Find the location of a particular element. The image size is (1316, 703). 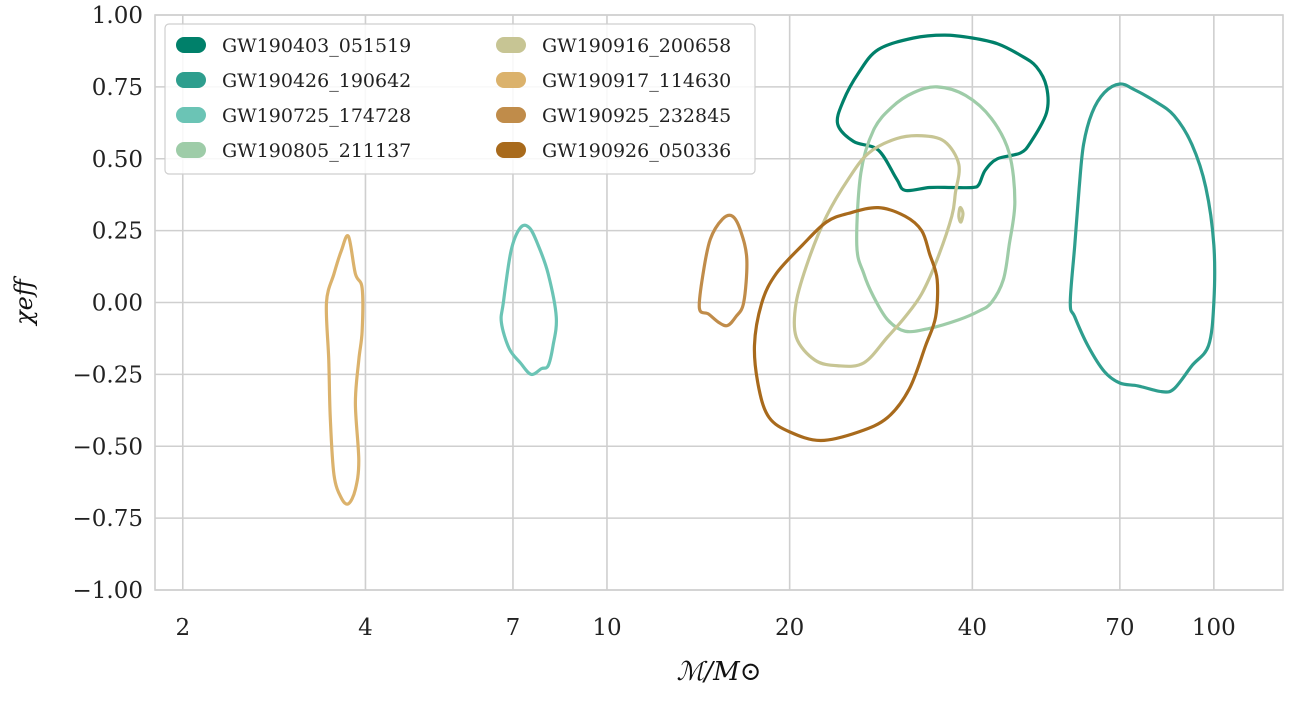

y-tick-label: 0.75 is located at coordinates (117, 88).